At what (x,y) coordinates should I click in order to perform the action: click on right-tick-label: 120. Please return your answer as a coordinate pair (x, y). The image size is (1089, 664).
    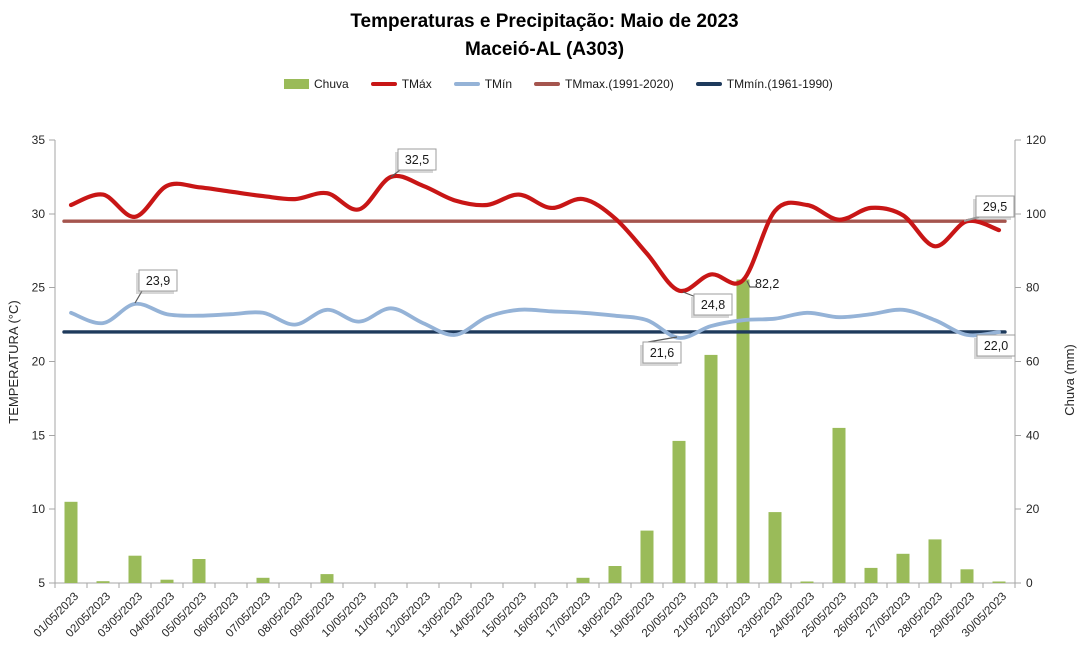
    Looking at the image, I should click on (1036, 140).